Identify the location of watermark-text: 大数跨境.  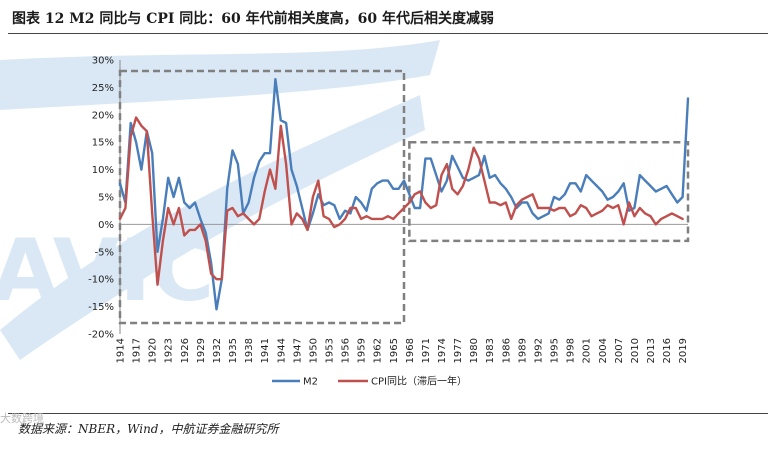
(22, 418).